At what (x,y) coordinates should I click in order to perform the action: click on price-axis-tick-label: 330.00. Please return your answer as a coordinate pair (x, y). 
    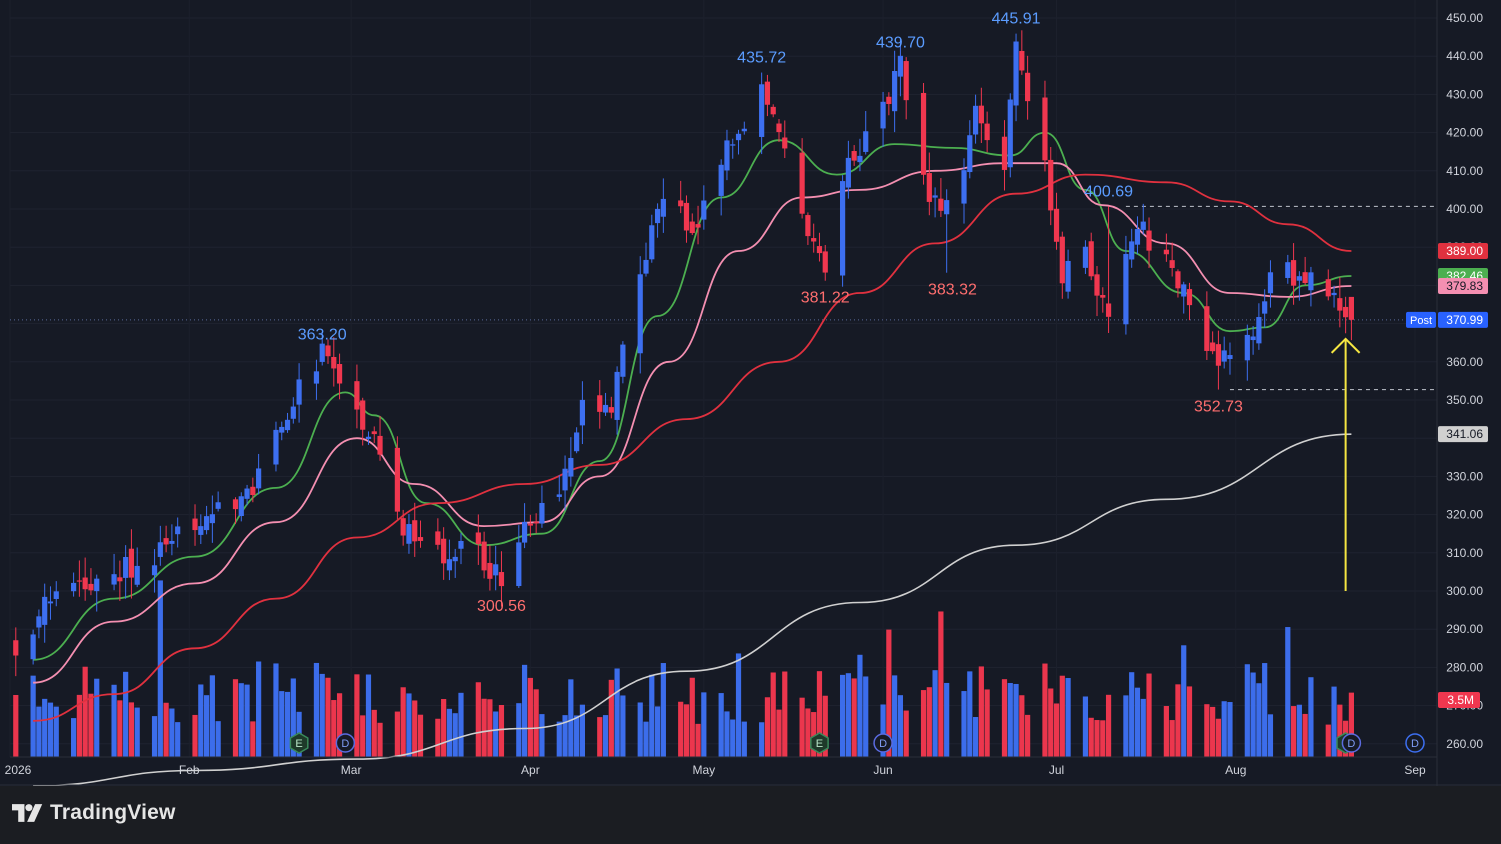
    Looking at the image, I should click on (1464, 476).